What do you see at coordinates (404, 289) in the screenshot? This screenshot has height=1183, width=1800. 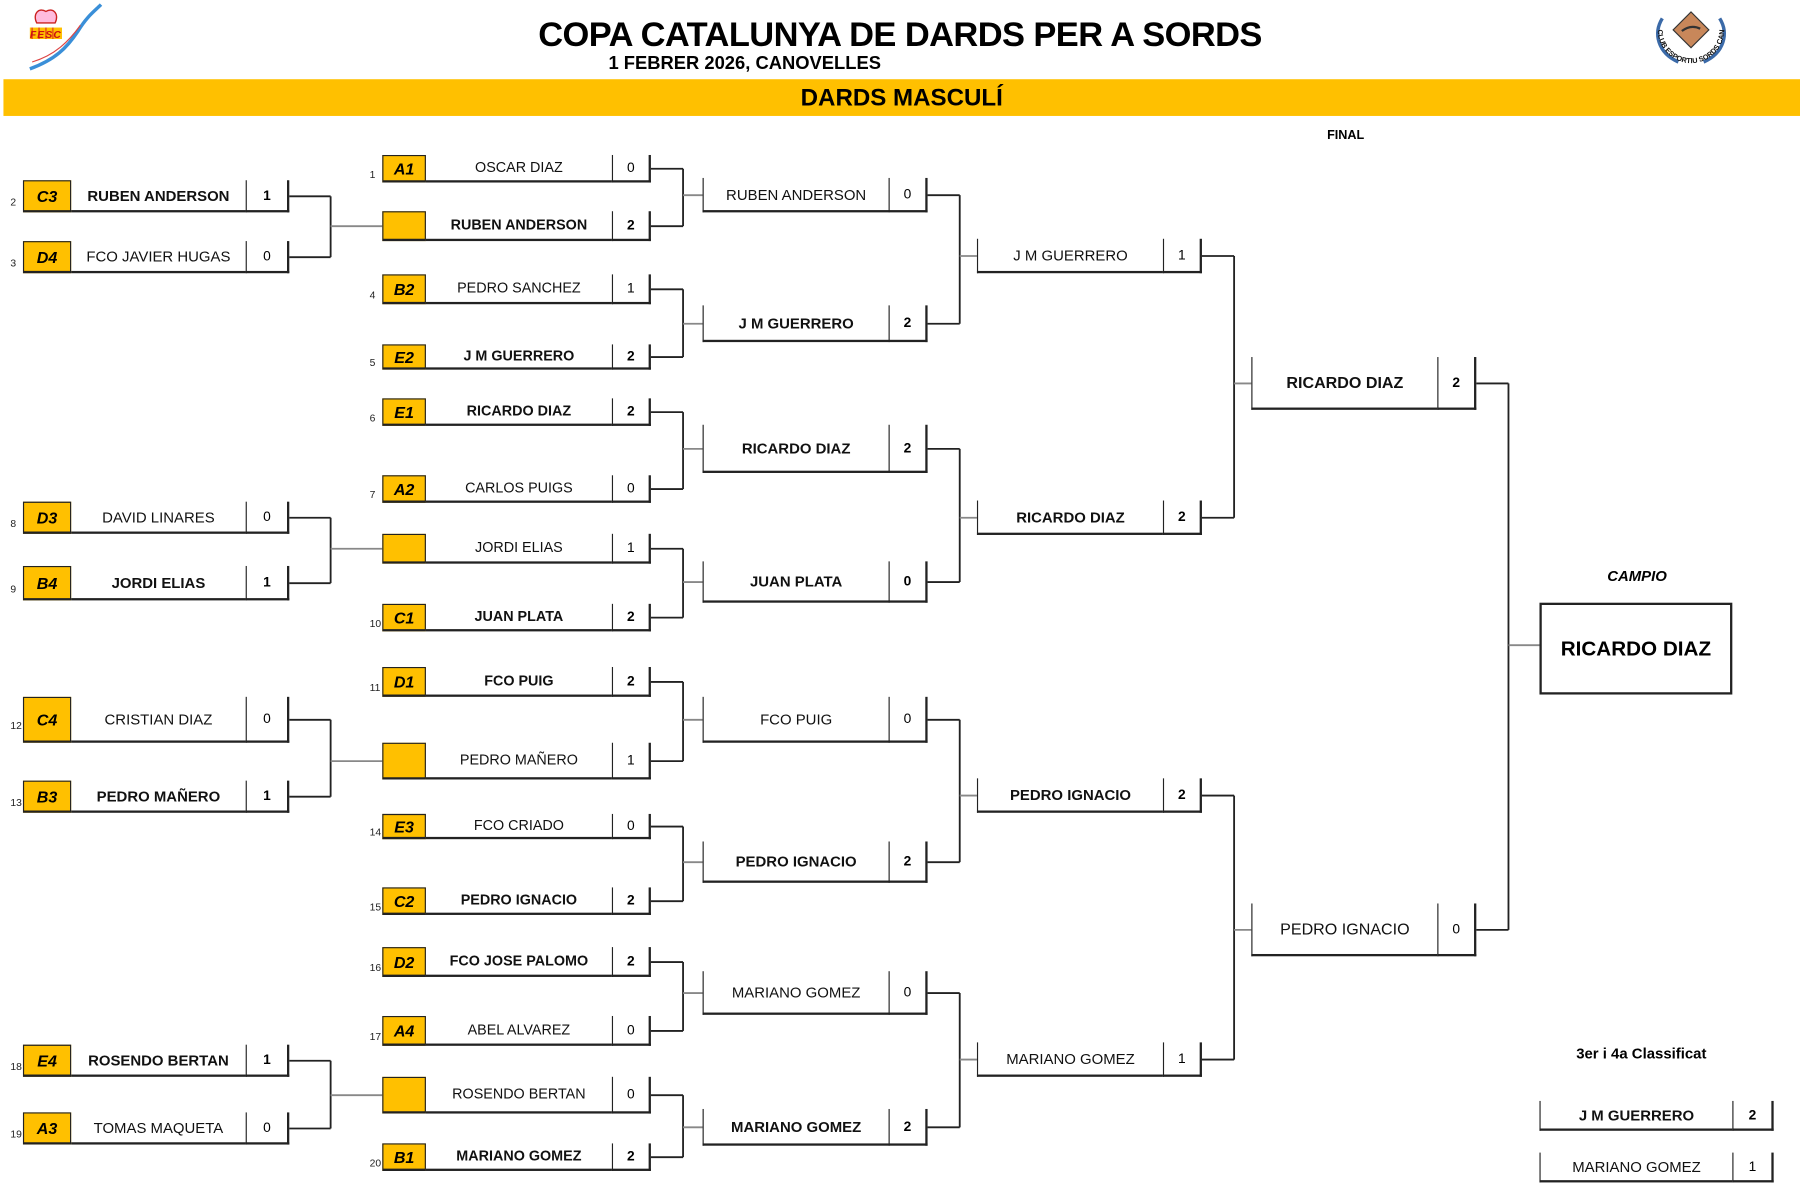 I see `group-code: B2` at bounding box center [404, 289].